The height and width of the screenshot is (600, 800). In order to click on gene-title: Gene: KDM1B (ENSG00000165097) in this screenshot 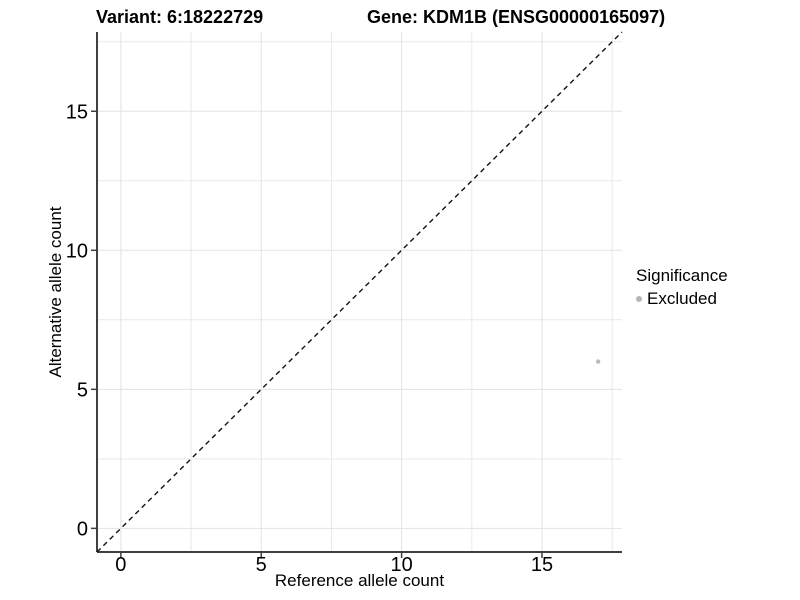, I will do `click(516, 17)`.